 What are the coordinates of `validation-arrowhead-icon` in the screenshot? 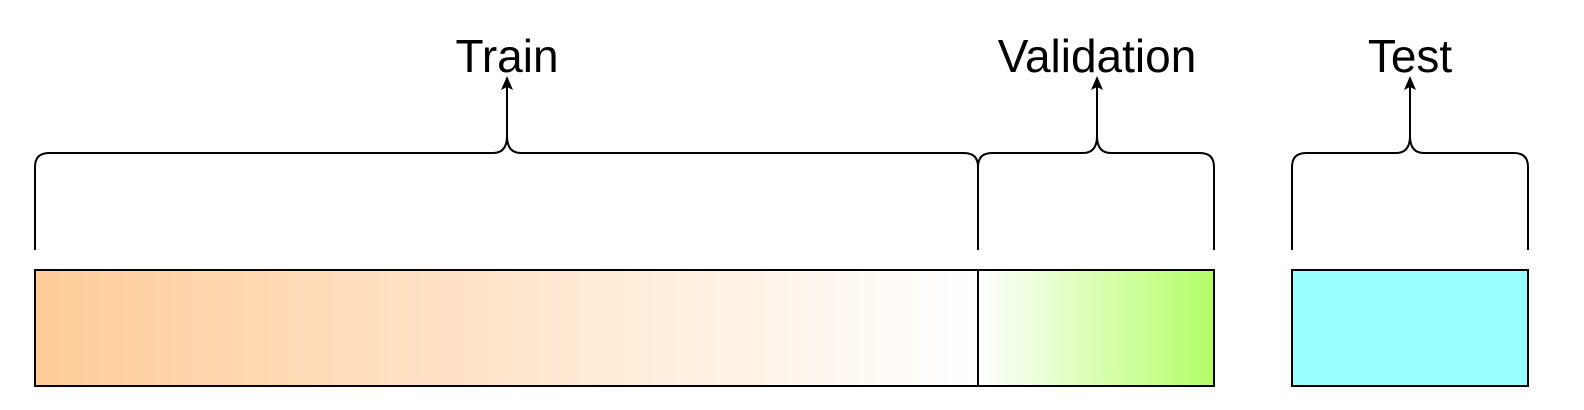 It's located at (1097, 83).